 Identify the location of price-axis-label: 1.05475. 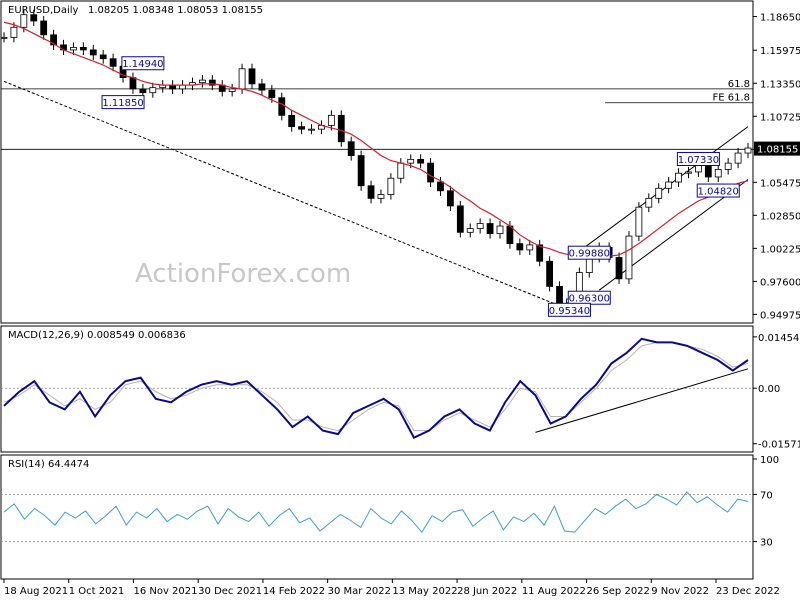
(780, 183).